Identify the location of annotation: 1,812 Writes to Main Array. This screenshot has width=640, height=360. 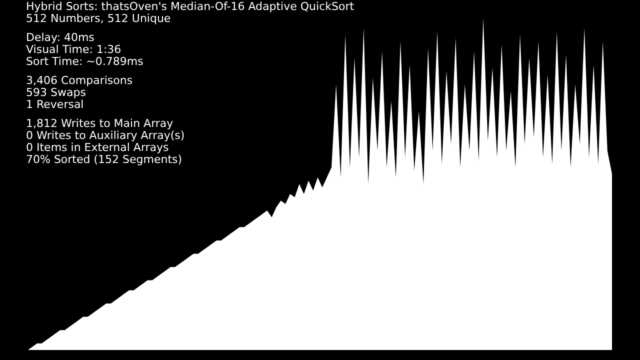
(100, 123).